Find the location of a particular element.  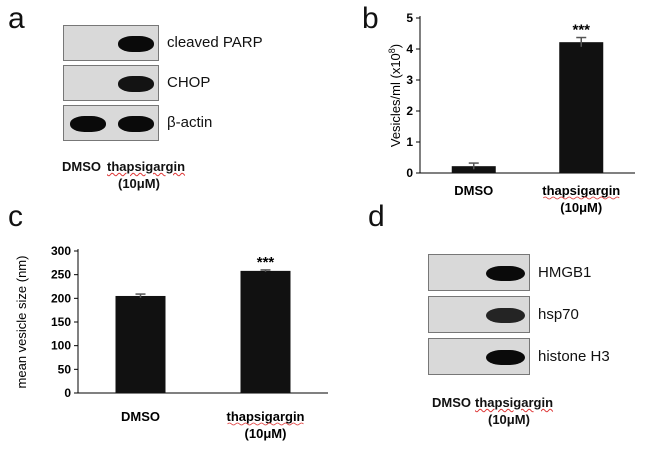

blot-hsp70 is located at coordinates (479, 314).